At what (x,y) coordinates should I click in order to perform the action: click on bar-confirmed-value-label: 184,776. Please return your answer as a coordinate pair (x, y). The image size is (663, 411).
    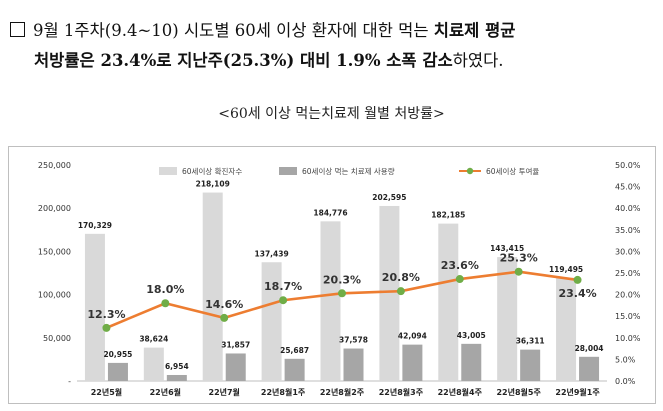
    Looking at the image, I should click on (330, 212).